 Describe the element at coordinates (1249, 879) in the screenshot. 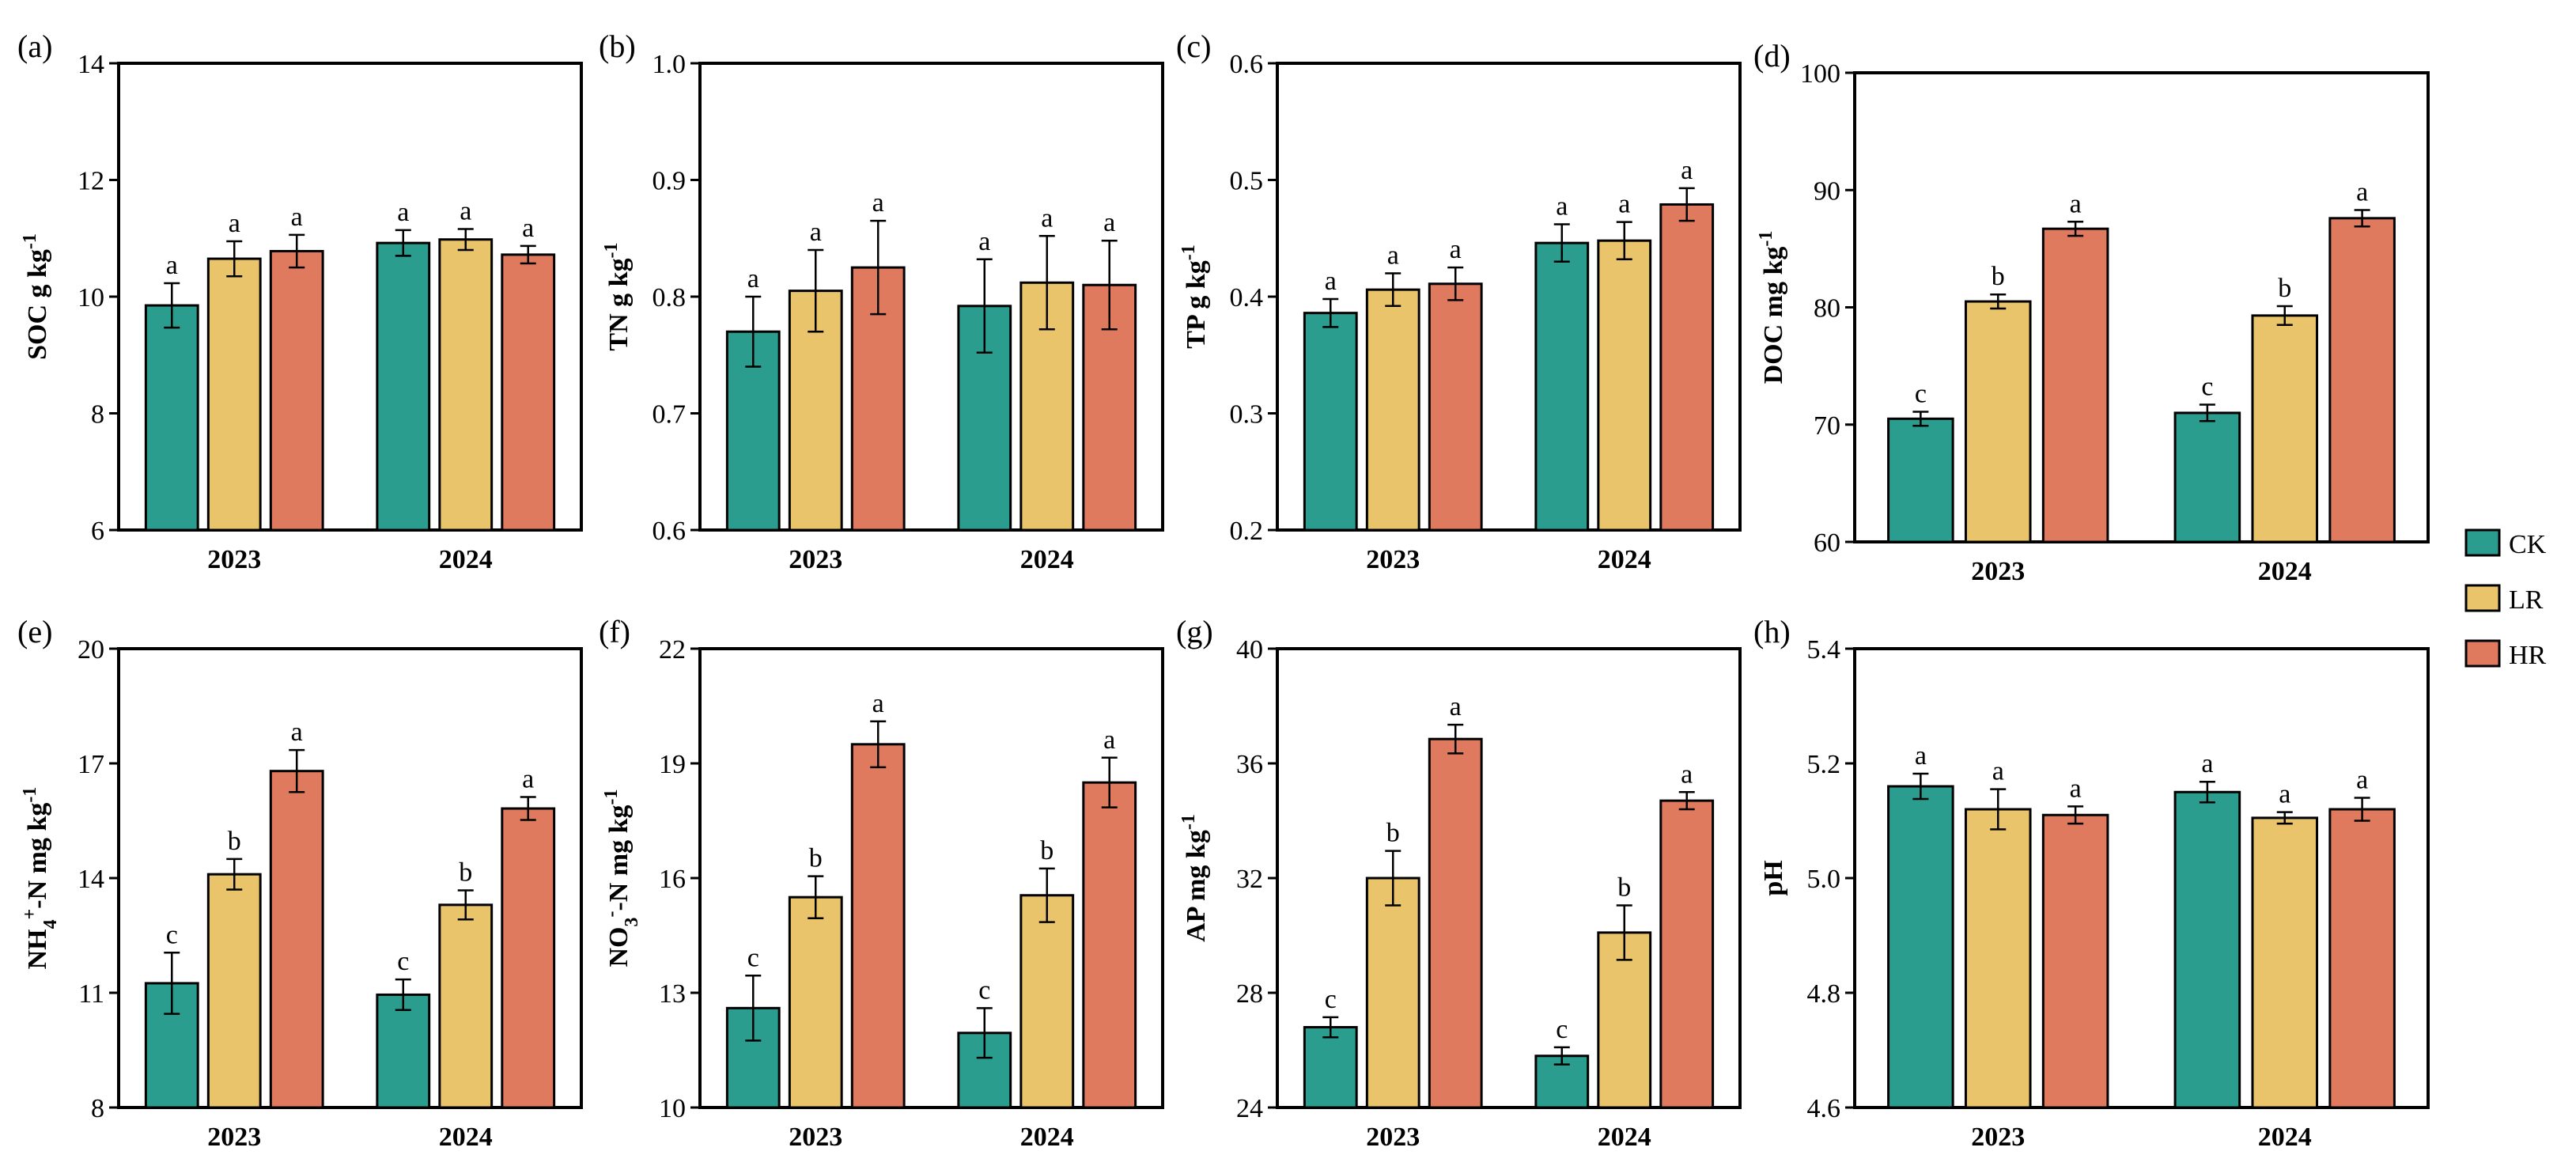

I see `y-tick-label: 32` at that location.